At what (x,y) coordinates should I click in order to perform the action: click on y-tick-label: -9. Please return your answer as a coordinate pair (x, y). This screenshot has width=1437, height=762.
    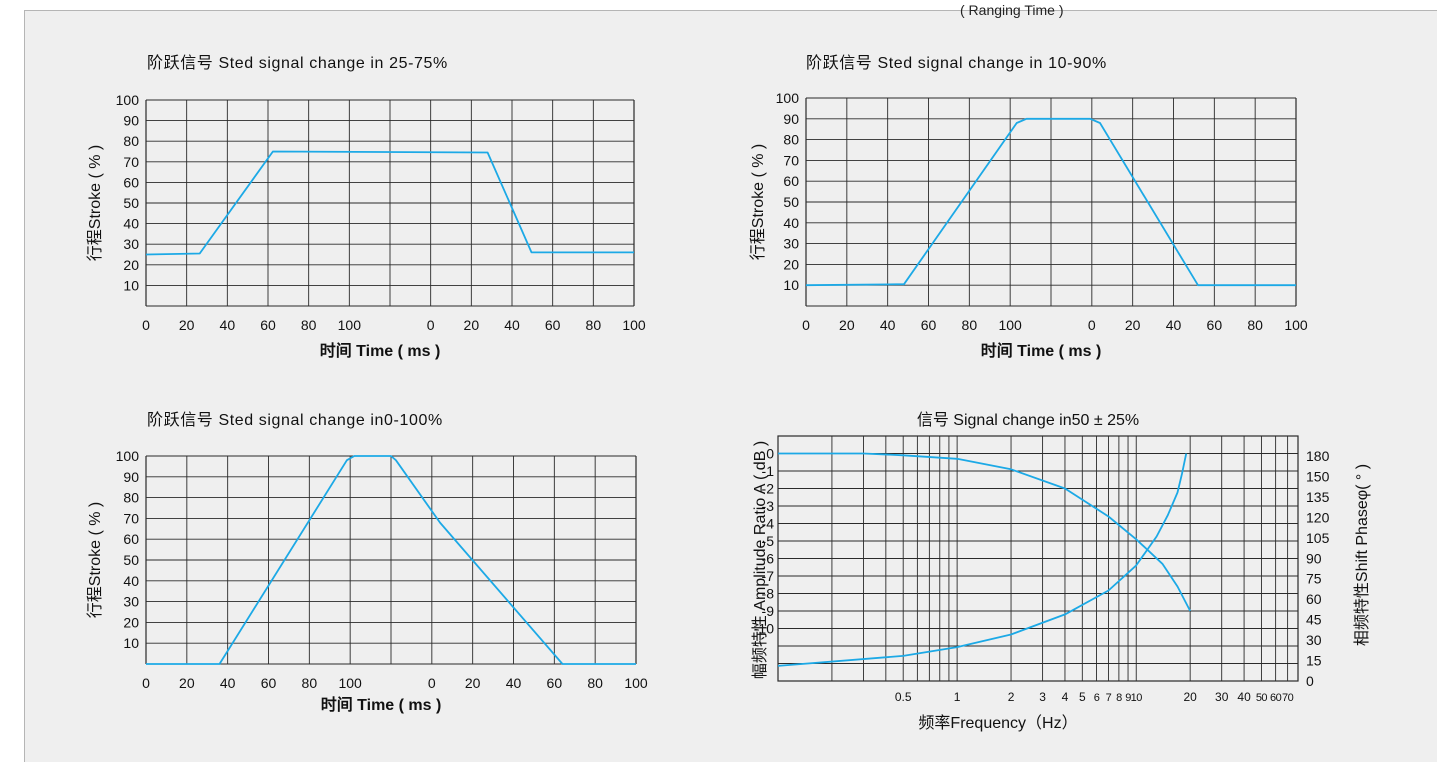
    Looking at the image, I should click on (768, 611).